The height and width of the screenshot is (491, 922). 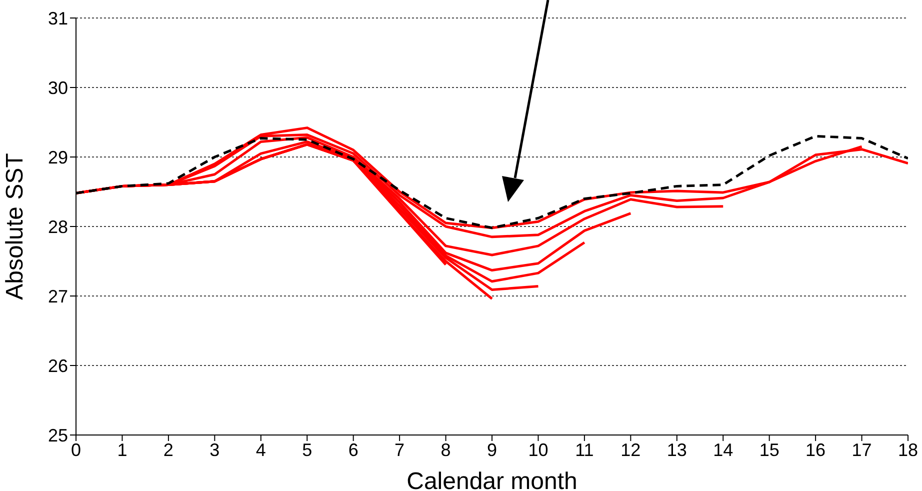 I want to click on x-tick-label: 3, so click(x=215, y=450).